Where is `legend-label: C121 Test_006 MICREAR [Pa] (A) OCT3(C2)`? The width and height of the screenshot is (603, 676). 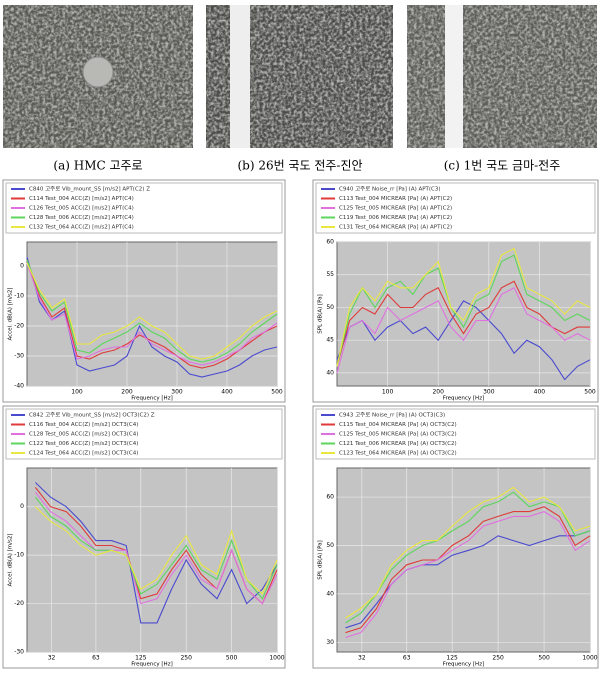 legend-label: C121 Test_006 MICREAR [Pa] (A) OCT3(C2) is located at coordinates (398, 444).